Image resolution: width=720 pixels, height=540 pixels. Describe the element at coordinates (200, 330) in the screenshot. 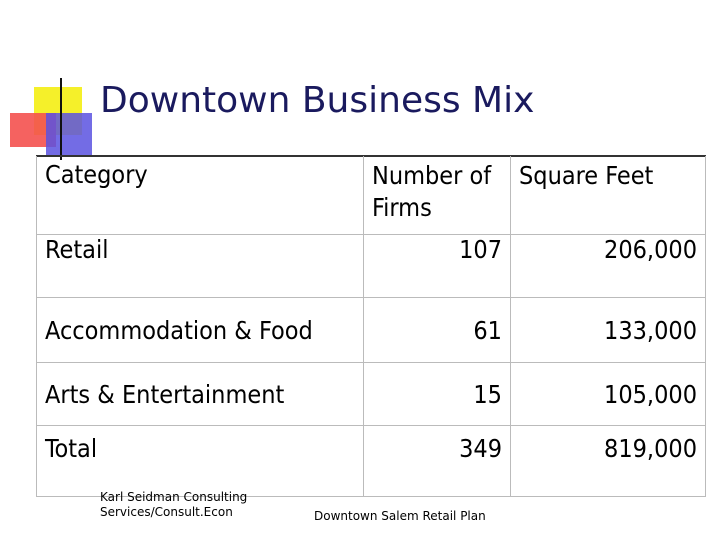

I see `row-category: Accommodation & Food` at that location.